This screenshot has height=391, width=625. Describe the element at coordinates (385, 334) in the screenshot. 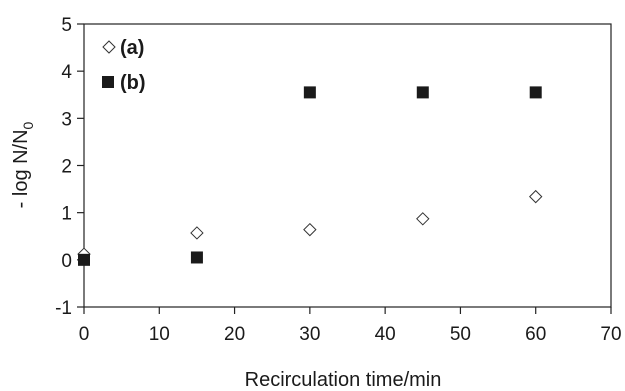

I see `x-tick-label: 40` at that location.